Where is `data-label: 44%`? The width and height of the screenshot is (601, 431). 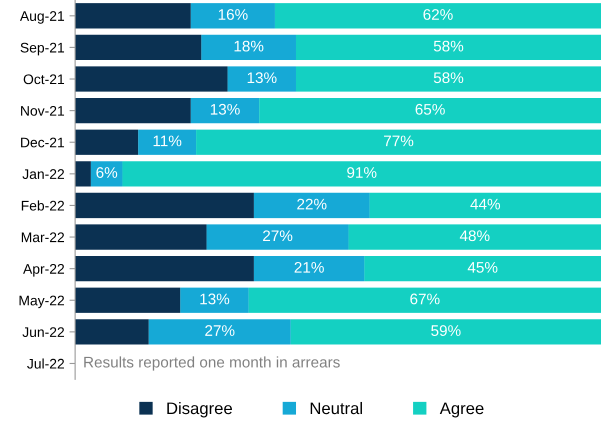 data-label: 44% is located at coordinates (485, 204).